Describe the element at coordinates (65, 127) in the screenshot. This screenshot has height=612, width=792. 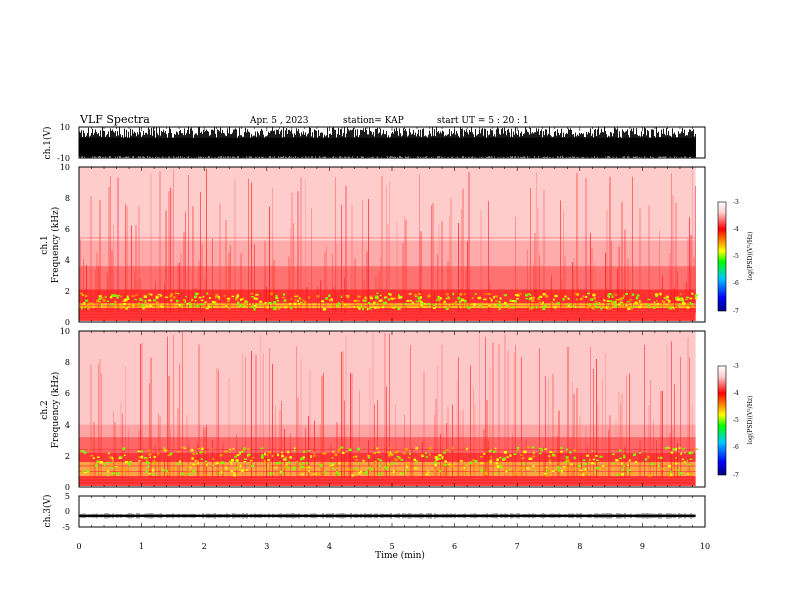
I see `ch1-ytick-top: 10` at that location.